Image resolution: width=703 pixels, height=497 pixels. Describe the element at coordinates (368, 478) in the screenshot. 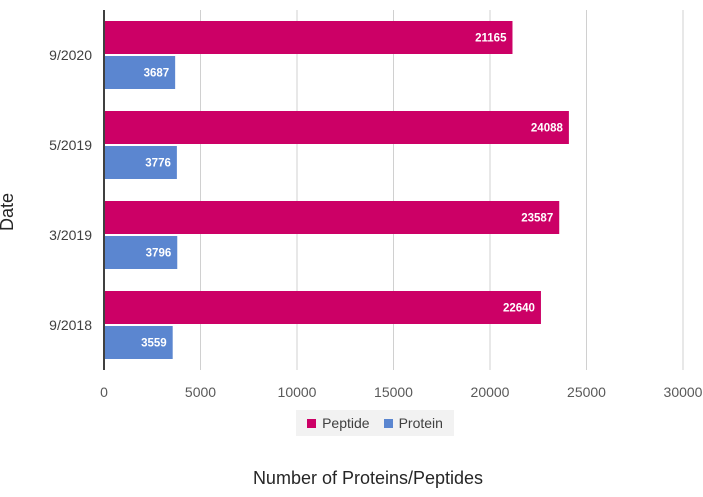

I see `x-axis-title: Number of Proteins/Peptides` at that location.